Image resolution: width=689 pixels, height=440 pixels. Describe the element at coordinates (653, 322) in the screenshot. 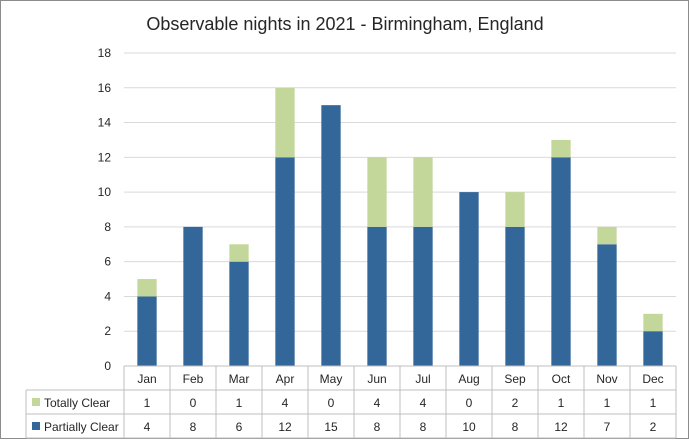

I see `bar-totally-clear-dec` at that location.